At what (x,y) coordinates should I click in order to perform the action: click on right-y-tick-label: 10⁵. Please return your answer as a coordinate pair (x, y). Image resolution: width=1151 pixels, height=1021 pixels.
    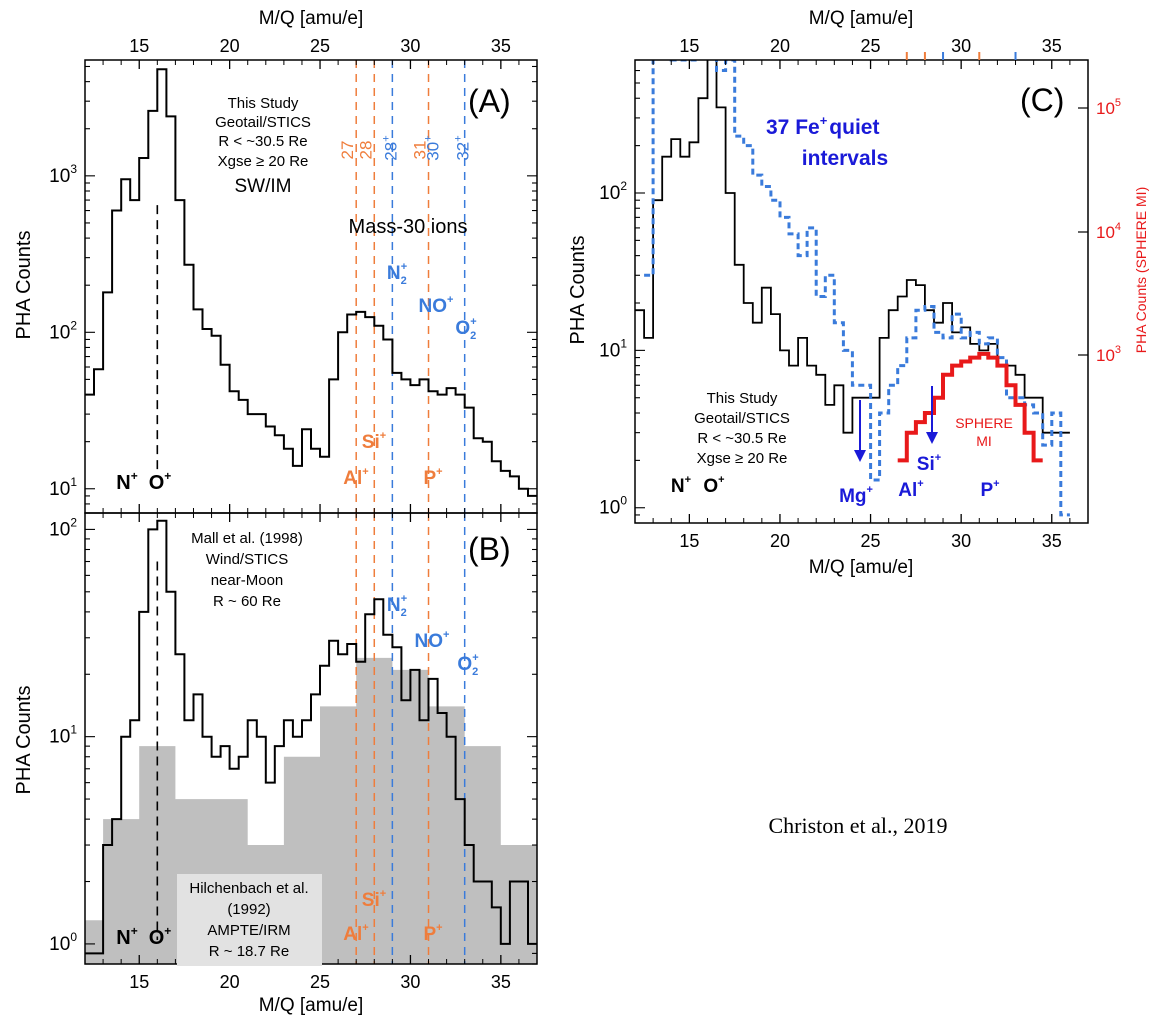
    Looking at the image, I should click on (1108, 107).